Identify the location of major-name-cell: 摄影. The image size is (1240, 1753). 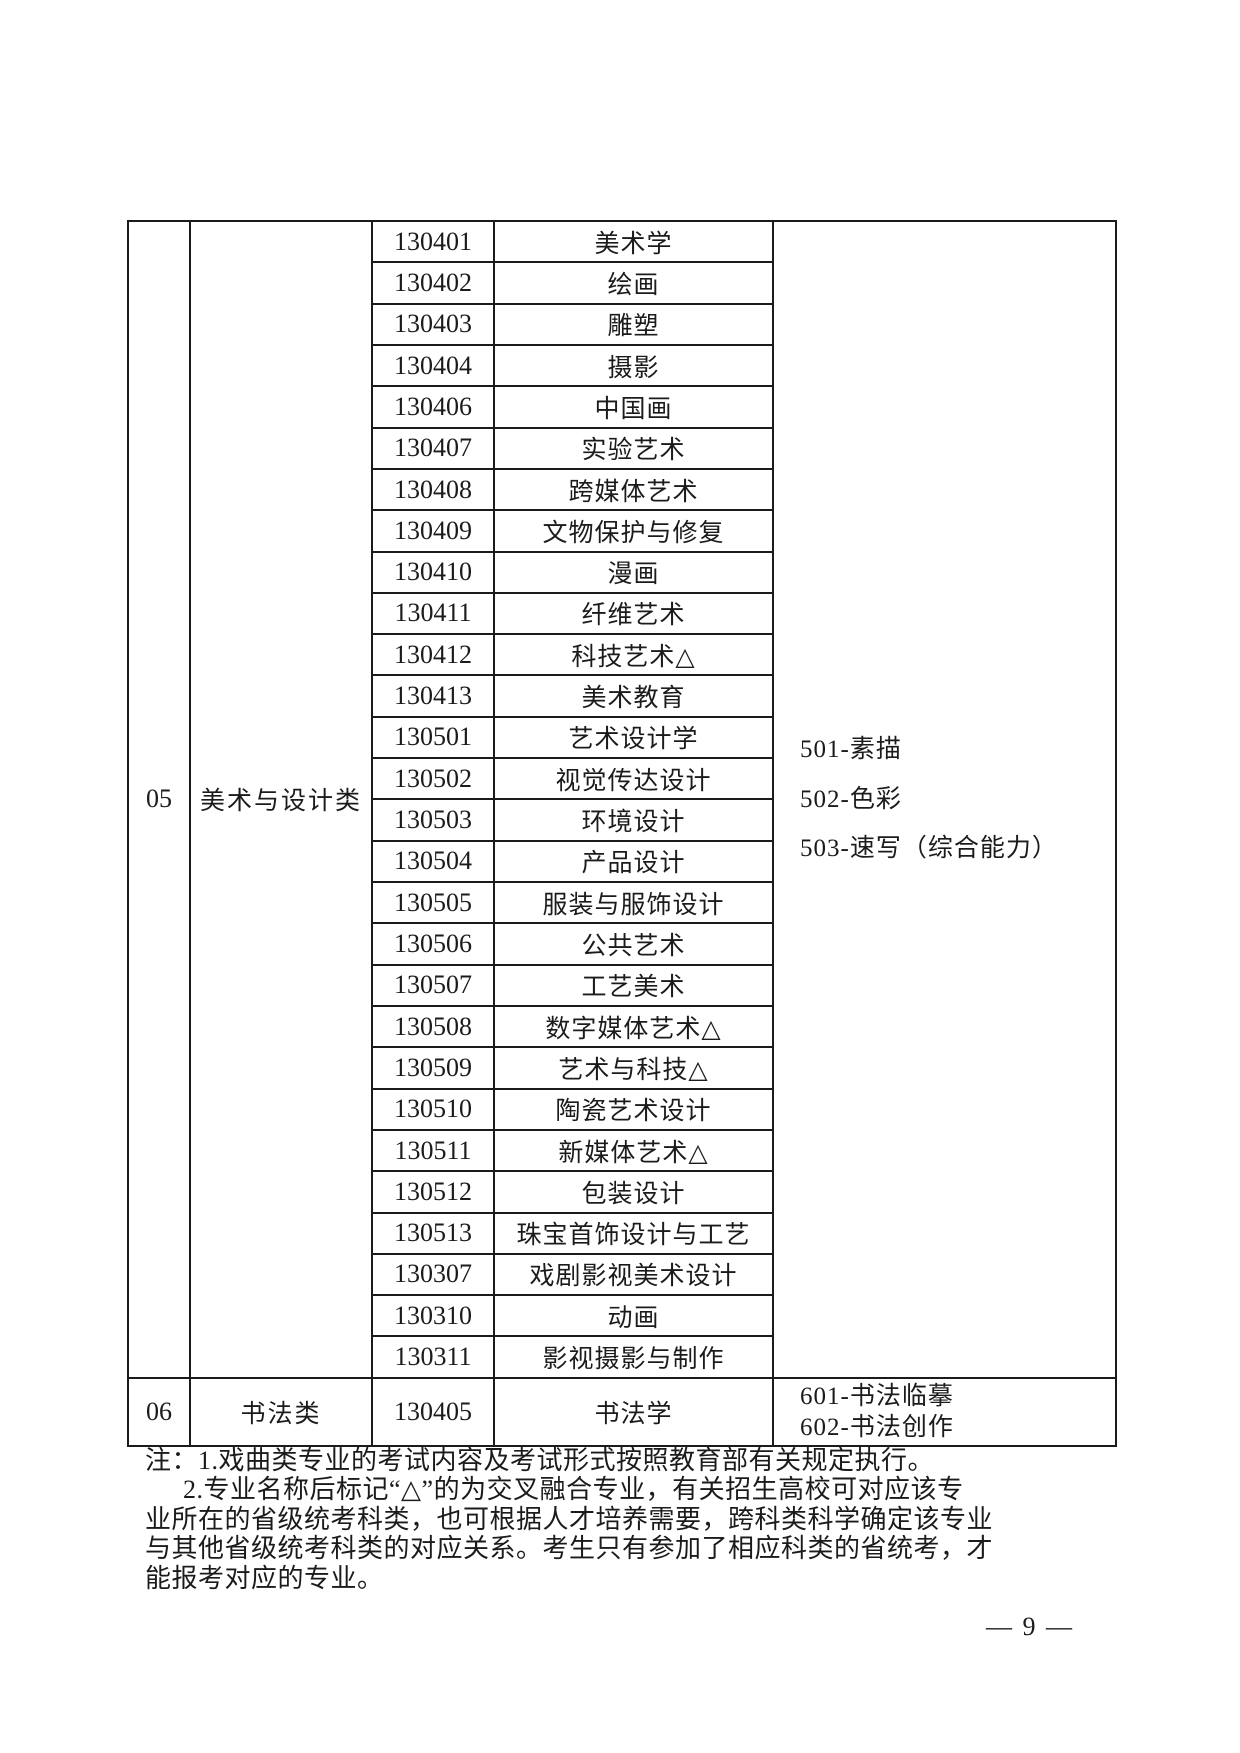
(633, 365).